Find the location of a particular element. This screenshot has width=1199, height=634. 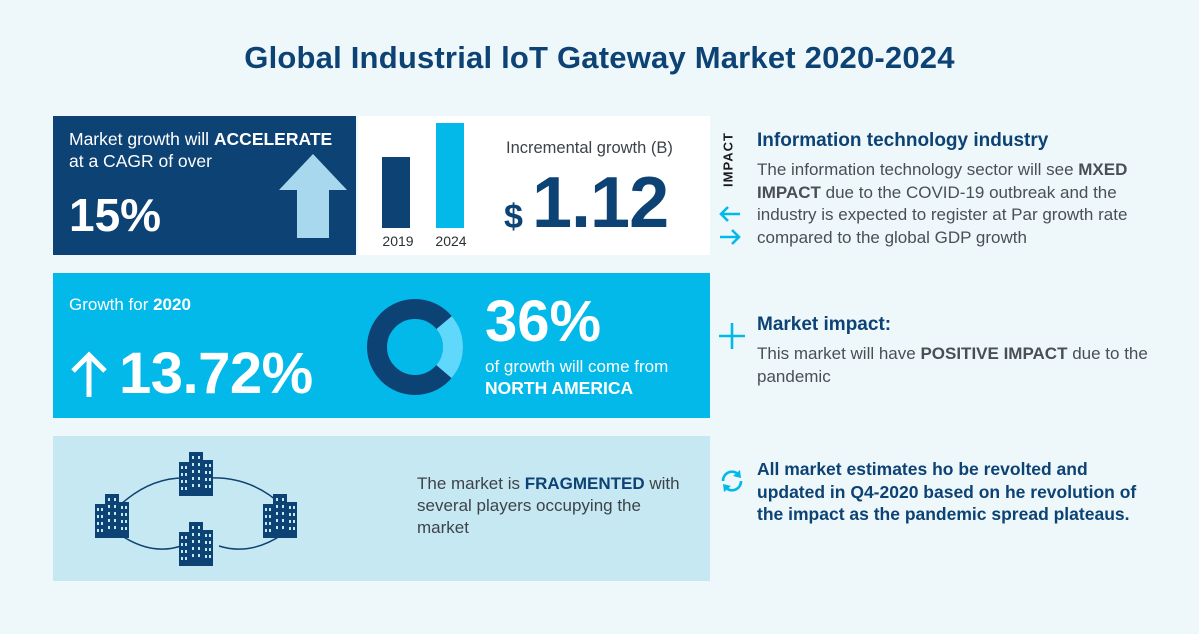

right-arrow-icon is located at coordinates (730, 237).